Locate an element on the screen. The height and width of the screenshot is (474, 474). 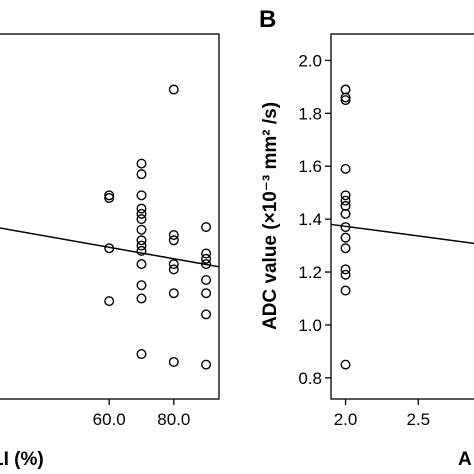
panel-b-y-tick-label: 1.8 is located at coordinates (310, 113).